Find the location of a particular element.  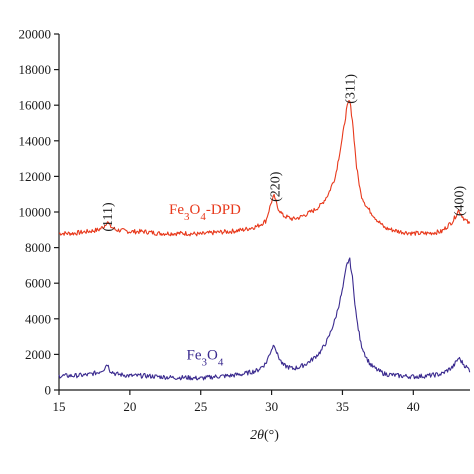

x-axis-title: 2θ(°) is located at coordinates (264, 435).